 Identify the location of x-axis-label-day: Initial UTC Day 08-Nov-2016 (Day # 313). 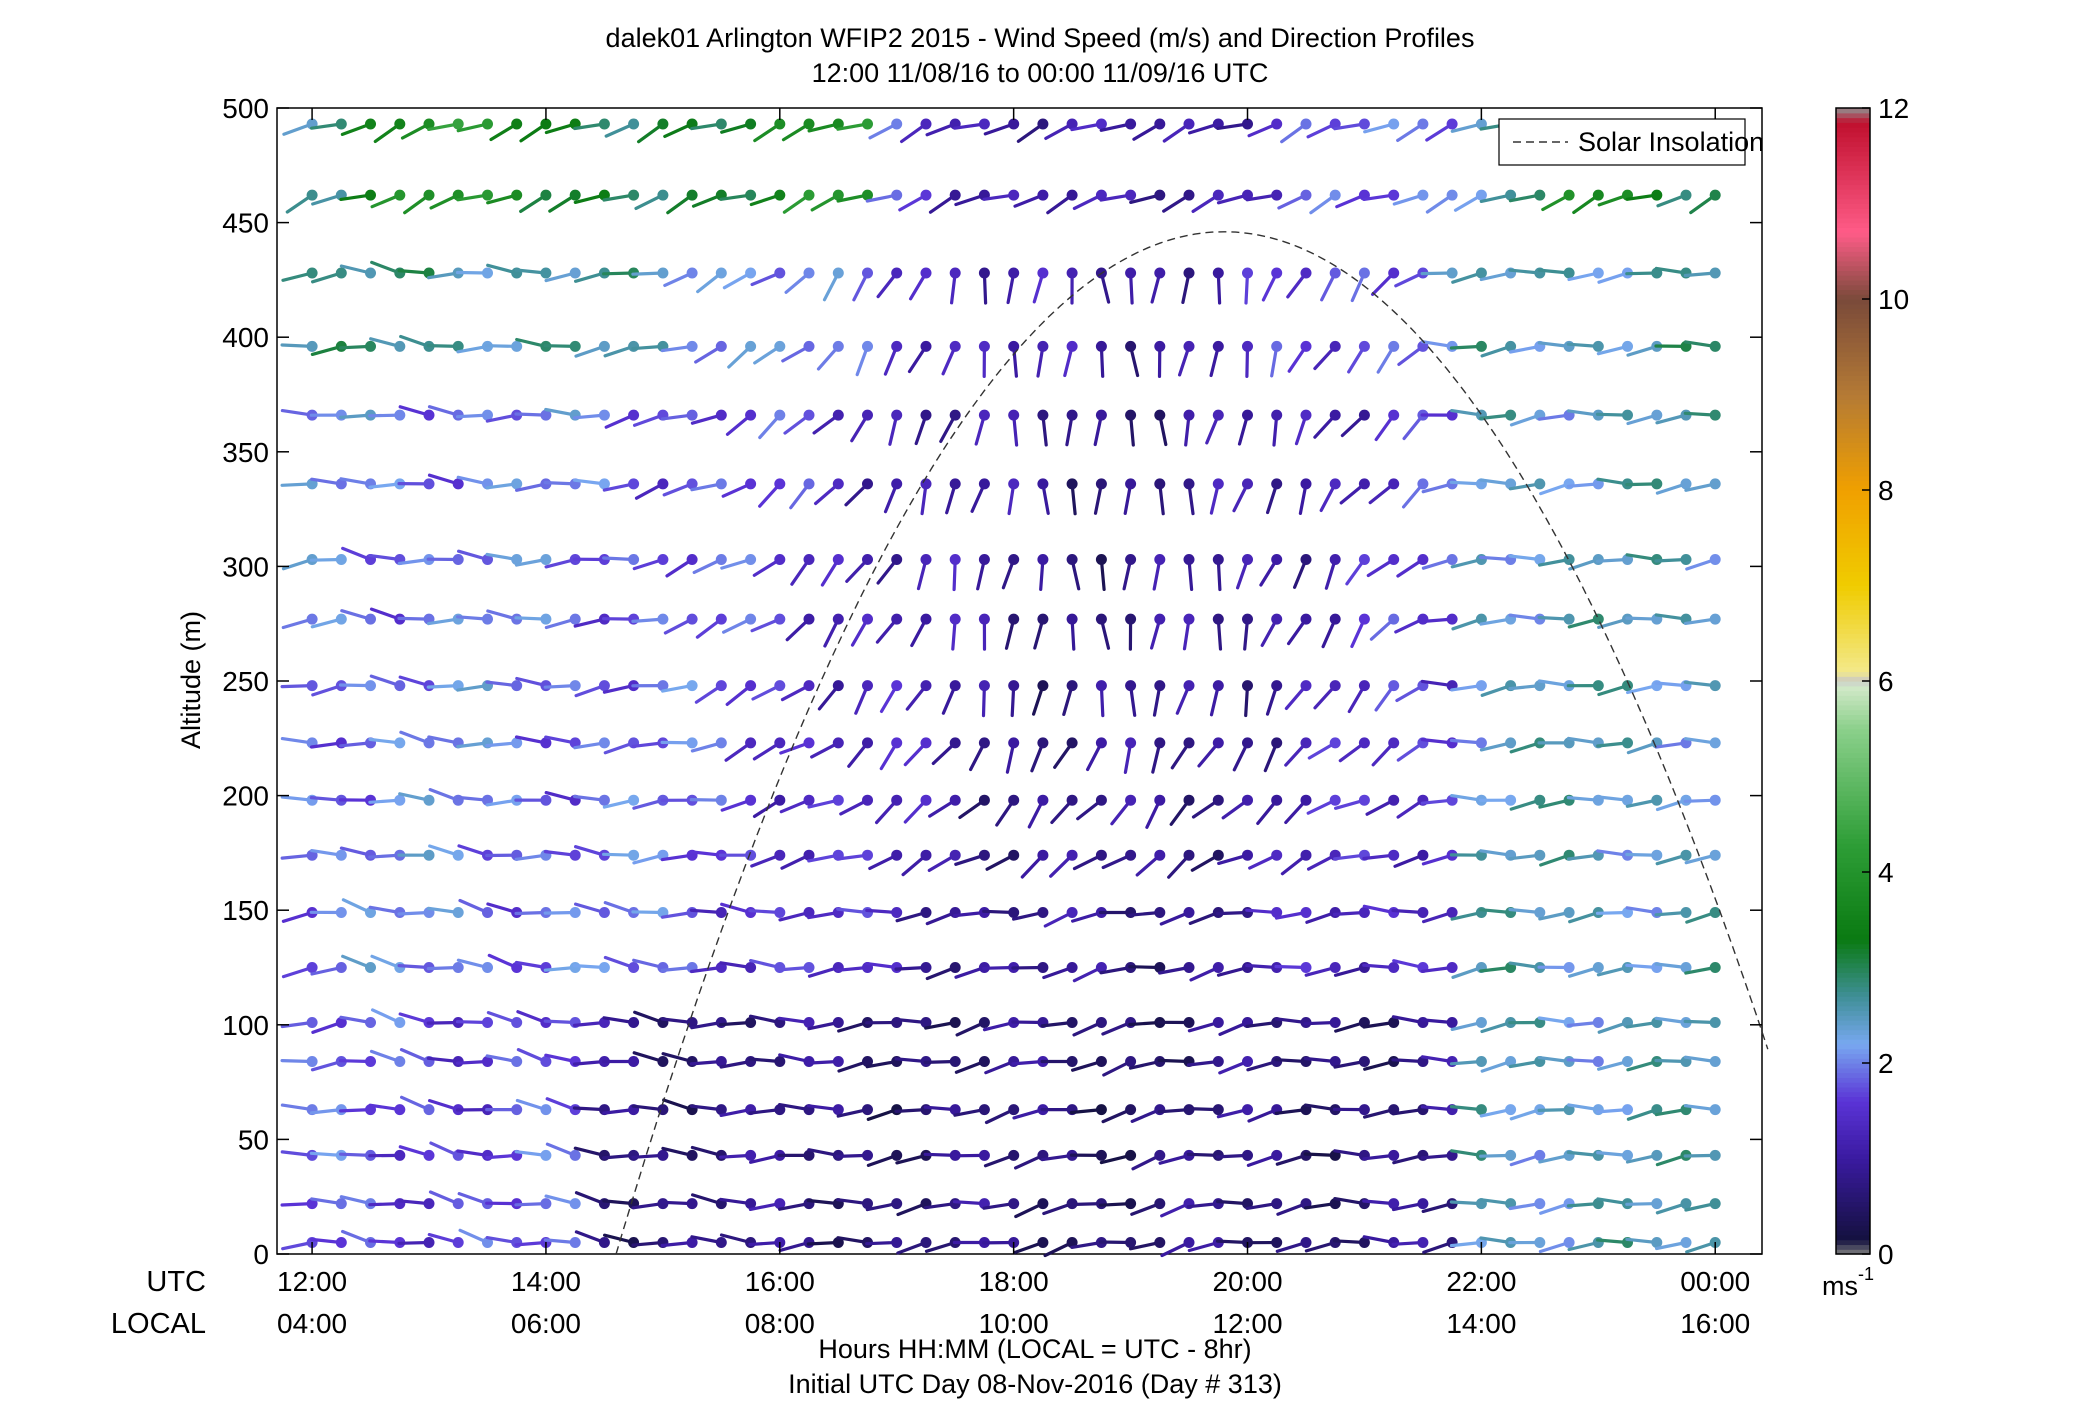
(1035, 1384).